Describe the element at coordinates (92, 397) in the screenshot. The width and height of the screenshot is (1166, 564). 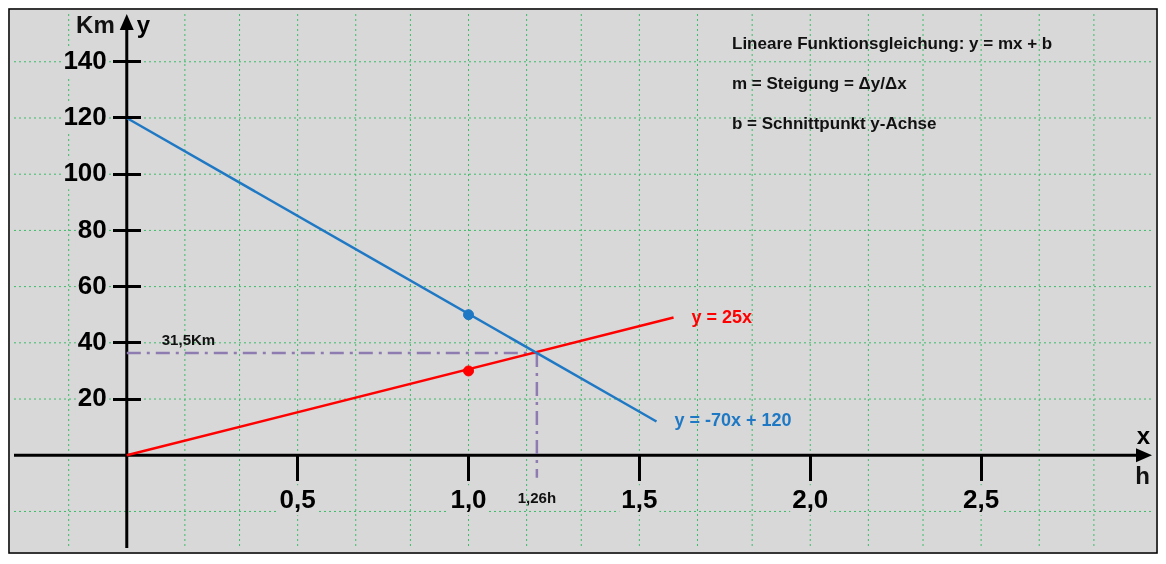
I see `y-tick-label: 20` at that location.